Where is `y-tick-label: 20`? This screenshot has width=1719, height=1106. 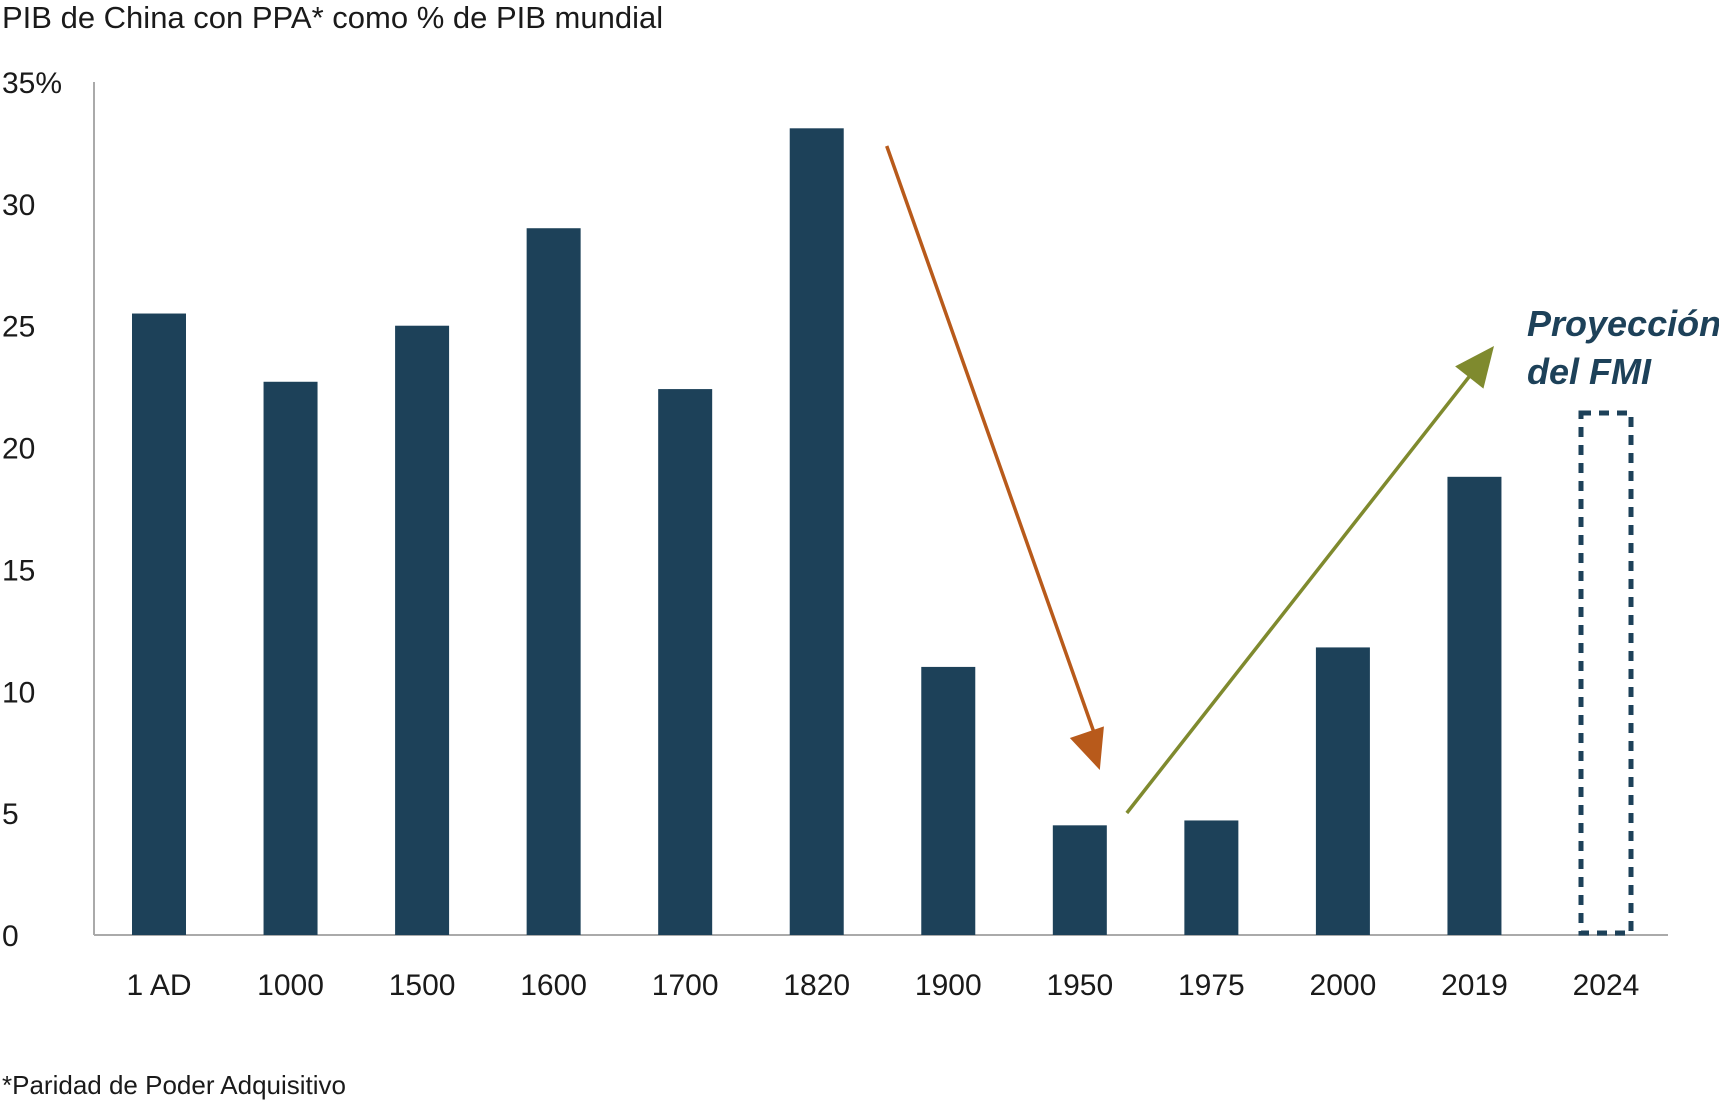 y-tick-label: 20 is located at coordinates (18, 449).